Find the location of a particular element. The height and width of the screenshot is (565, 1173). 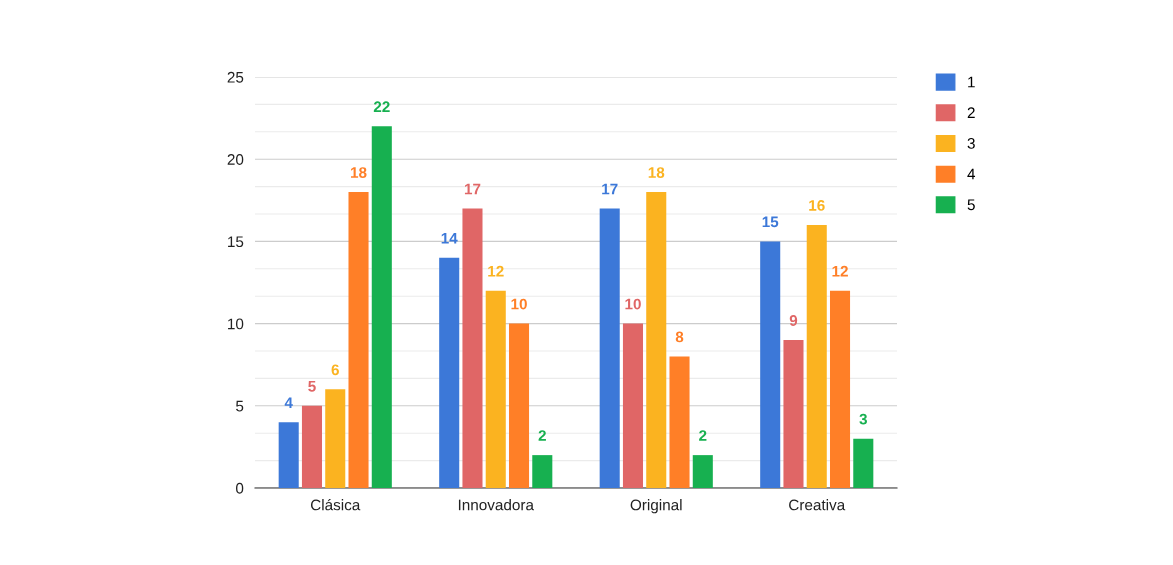

data-label: 4 is located at coordinates (288, 402).